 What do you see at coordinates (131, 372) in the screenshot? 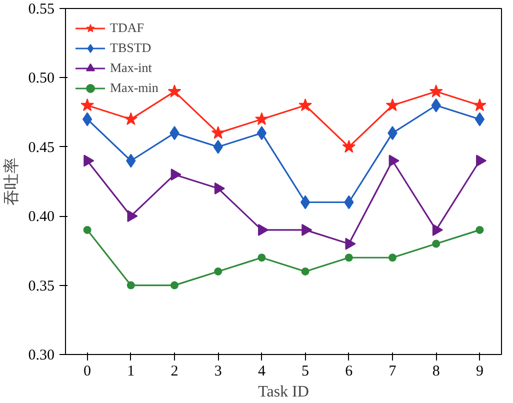
I see `x-tick-label: 1` at bounding box center [131, 372].